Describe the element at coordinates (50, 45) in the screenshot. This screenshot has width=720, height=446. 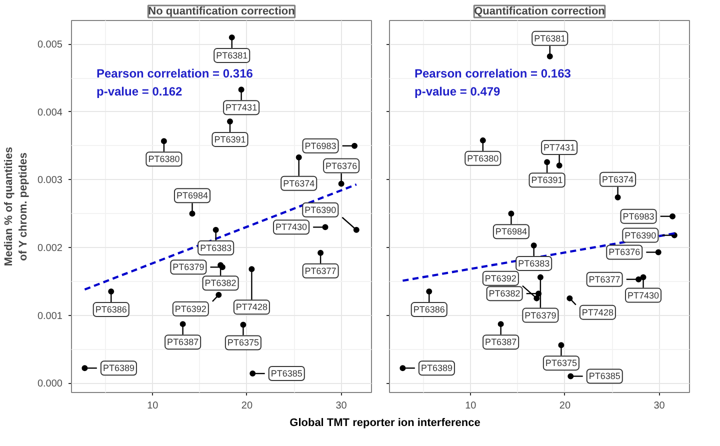
I see `y-tick-label: 0.005` at that location.